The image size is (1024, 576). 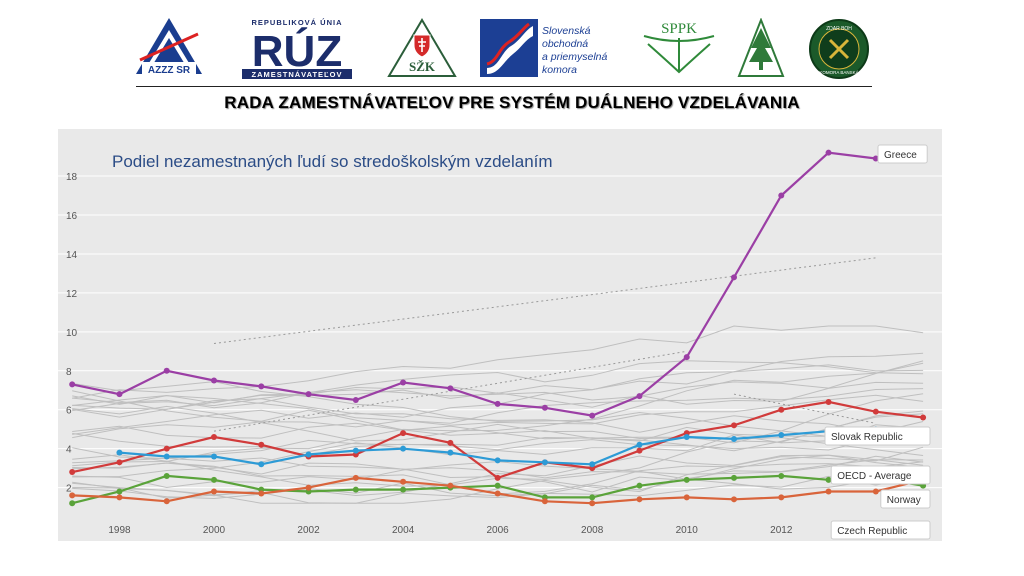 What do you see at coordinates (687, 530) in the screenshot?
I see `x-tick-label: 2010` at bounding box center [687, 530].